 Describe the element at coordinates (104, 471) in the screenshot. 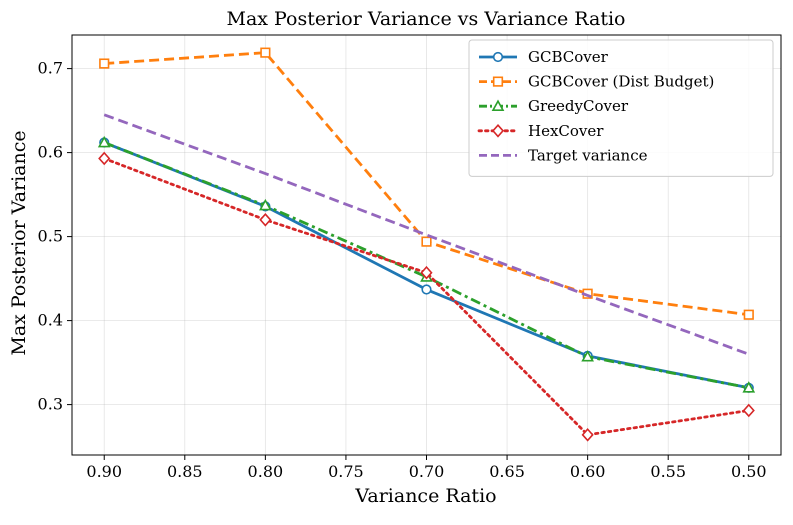

I see `x-tick-label: 0.90` at that location.